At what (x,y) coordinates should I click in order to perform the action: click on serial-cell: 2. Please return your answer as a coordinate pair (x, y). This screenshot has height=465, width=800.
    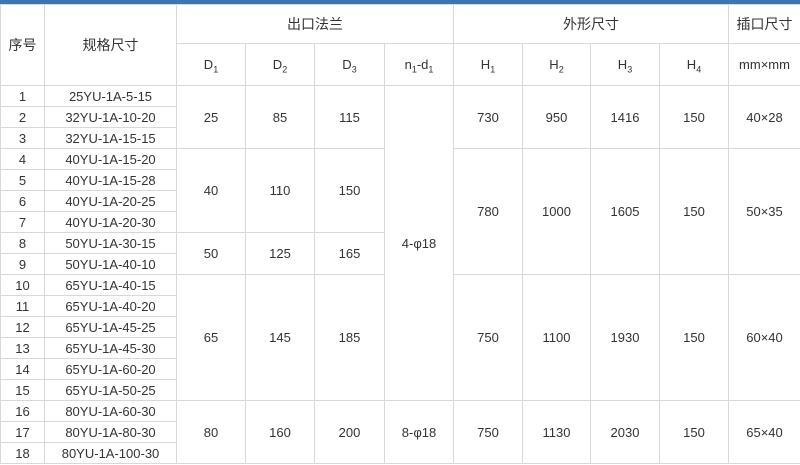
    Looking at the image, I should click on (22, 117).